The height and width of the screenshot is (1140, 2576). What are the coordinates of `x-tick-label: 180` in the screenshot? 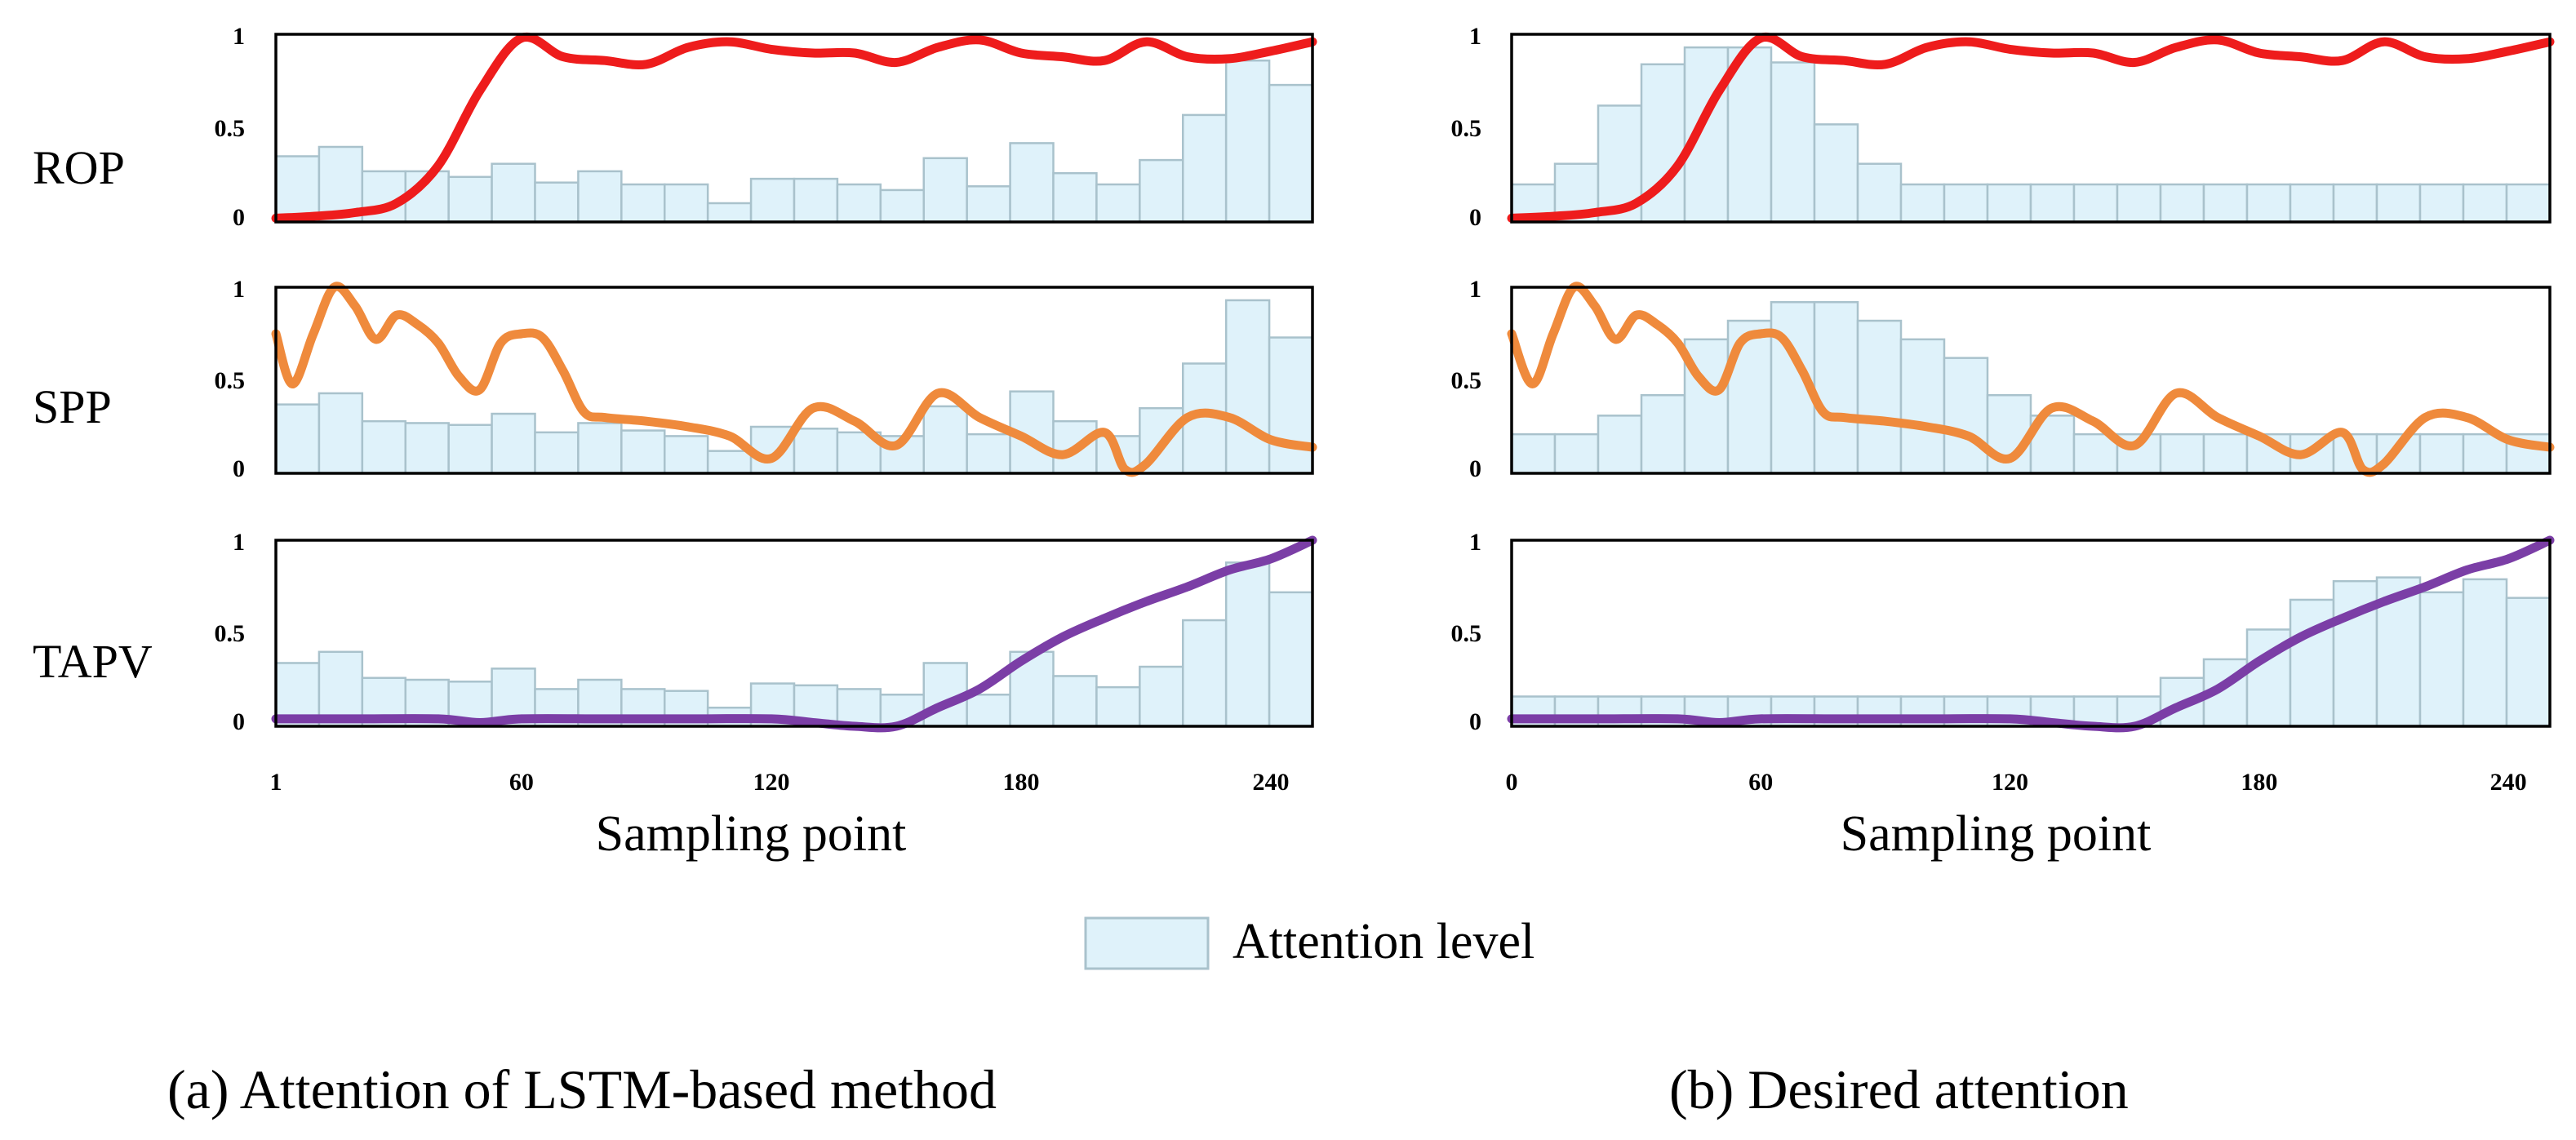 It's located at (1020, 782).